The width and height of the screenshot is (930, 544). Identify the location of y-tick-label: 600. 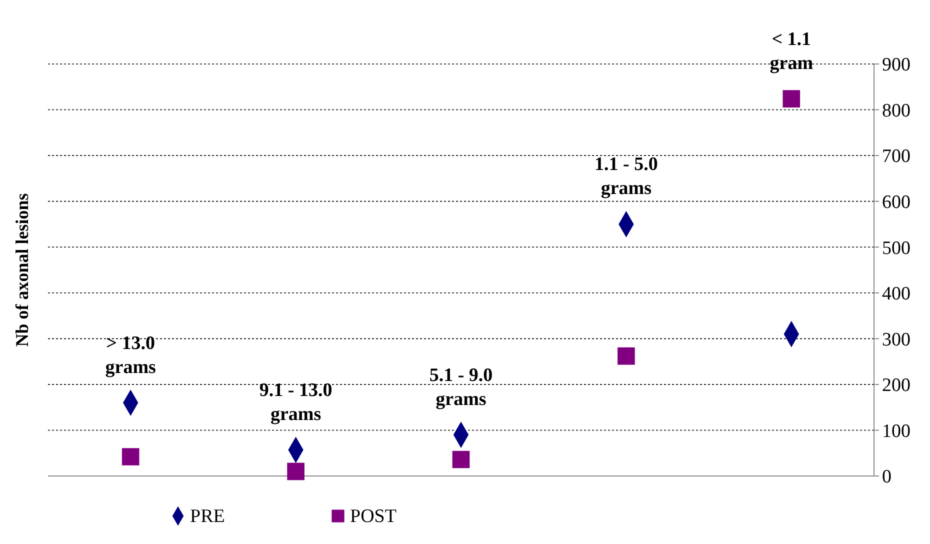
(896, 202).